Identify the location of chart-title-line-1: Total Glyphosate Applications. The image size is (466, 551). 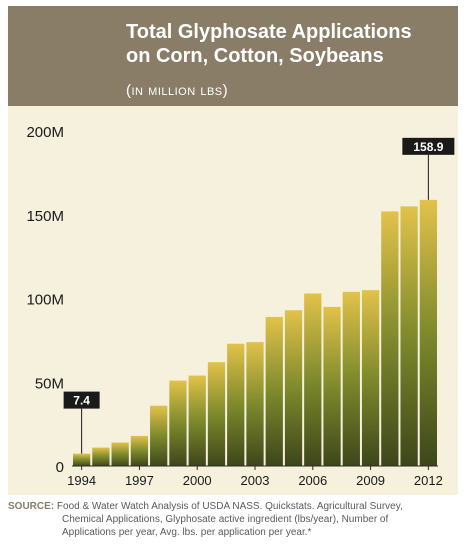
(269, 32).